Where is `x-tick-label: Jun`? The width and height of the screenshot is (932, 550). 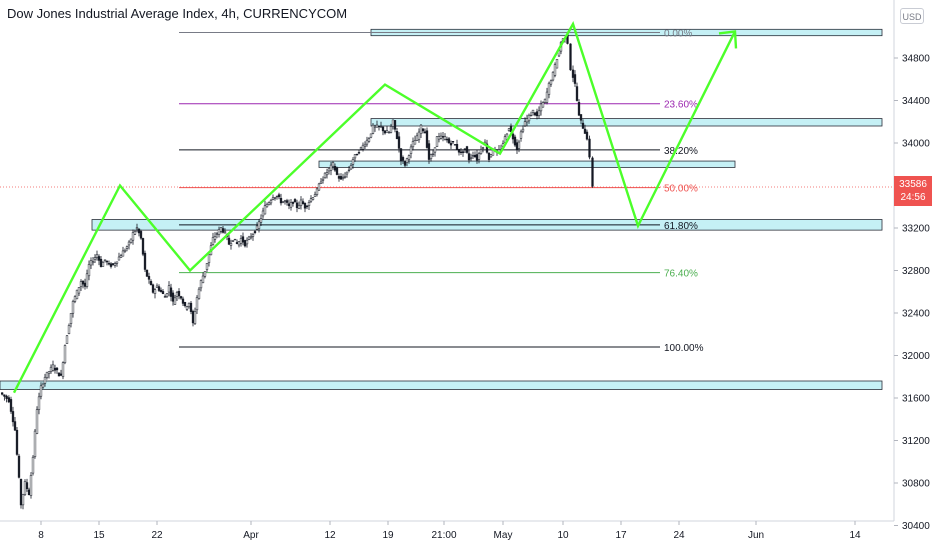
x-tick-label: Jun is located at coordinates (756, 535).